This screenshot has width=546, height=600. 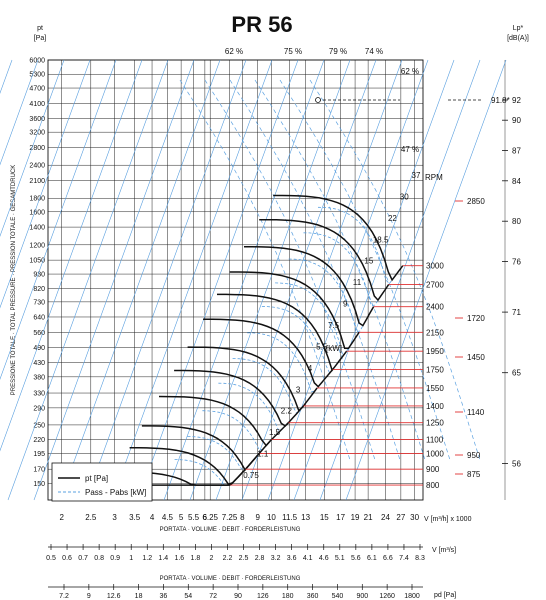 I want to click on axis3-tick-4: 36, so click(x=164, y=596).